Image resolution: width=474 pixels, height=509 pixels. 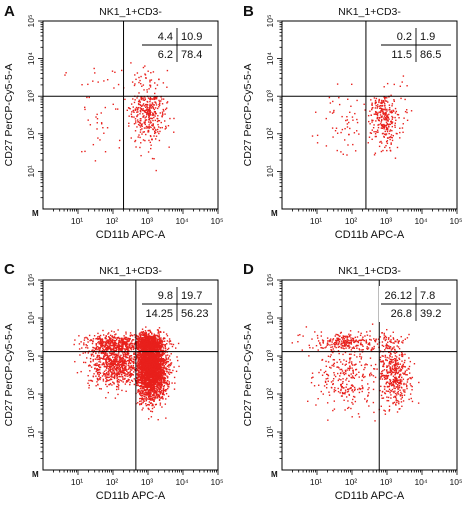 What do you see at coordinates (147, 221) in the screenshot?
I see `x-tick-label: 10³` at bounding box center [147, 221].